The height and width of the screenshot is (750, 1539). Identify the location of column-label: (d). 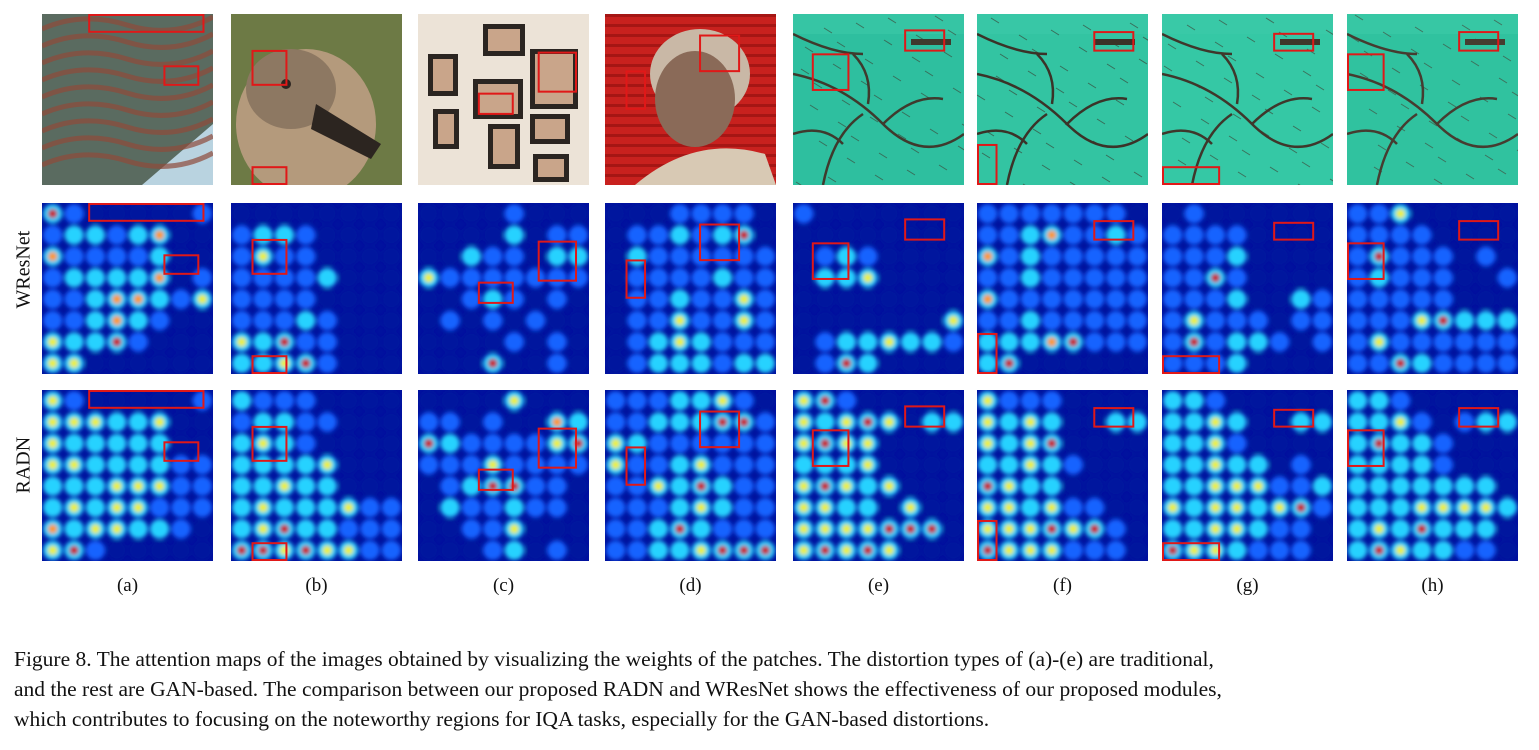
(690, 585).